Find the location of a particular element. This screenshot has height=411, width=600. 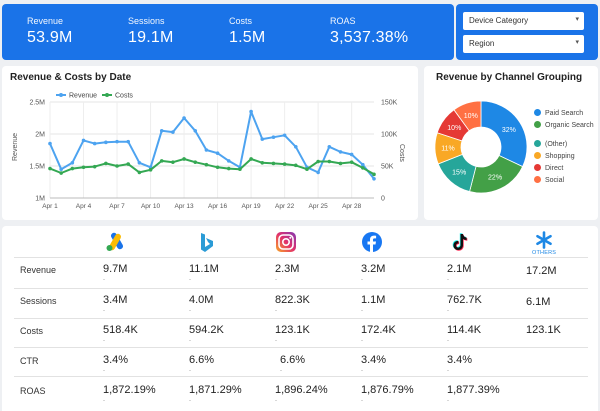

legend-revenue-swatch-dot is located at coordinates (61, 95).